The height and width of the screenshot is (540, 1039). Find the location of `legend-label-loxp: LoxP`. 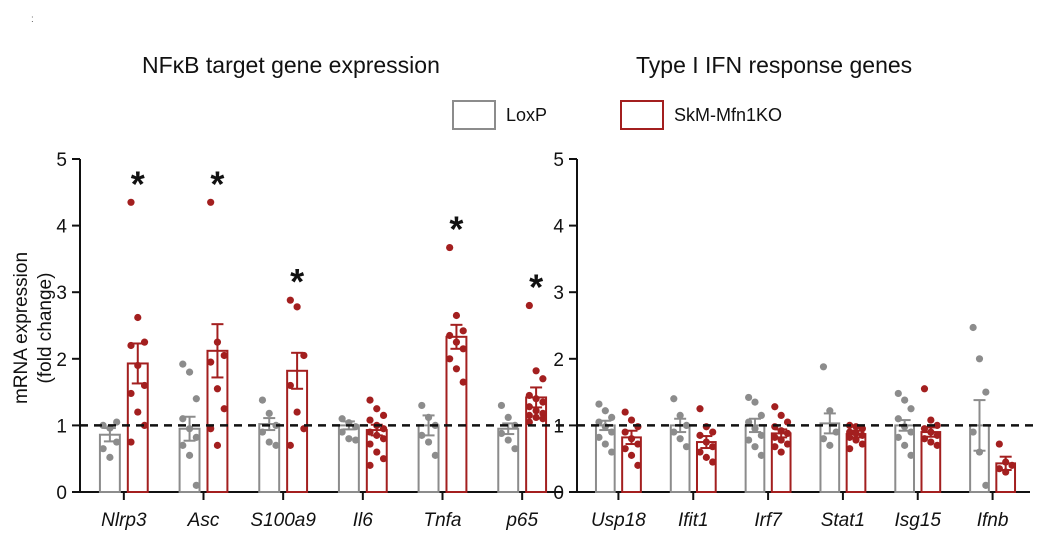

legend-label-loxp: LoxP is located at coordinates (527, 114).